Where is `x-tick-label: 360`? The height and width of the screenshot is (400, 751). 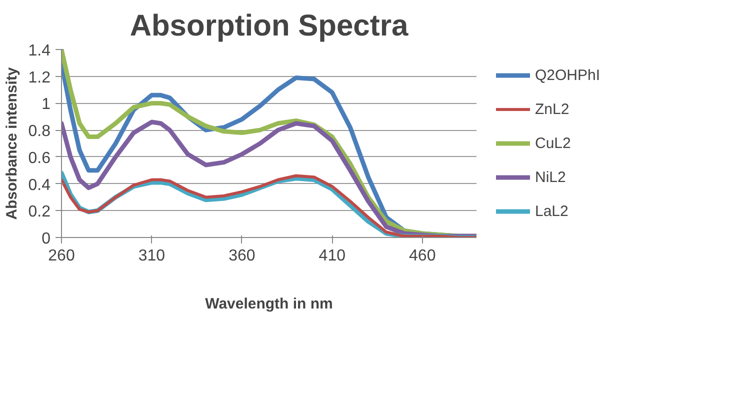 x-tick-label: 360 is located at coordinates (242, 256).